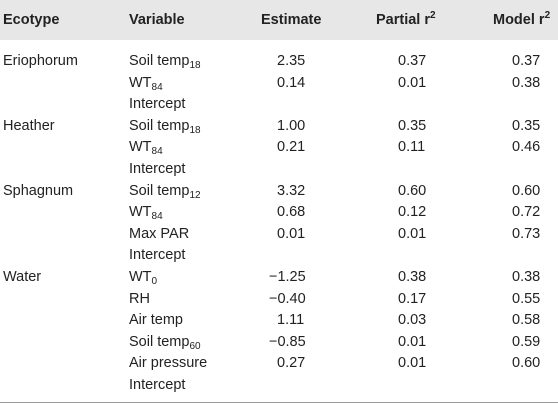 The image size is (558, 404). What do you see at coordinates (287, 298) in the screenshot?
I see `estimate-cell: −0.40` at bounding box center [287, 298].